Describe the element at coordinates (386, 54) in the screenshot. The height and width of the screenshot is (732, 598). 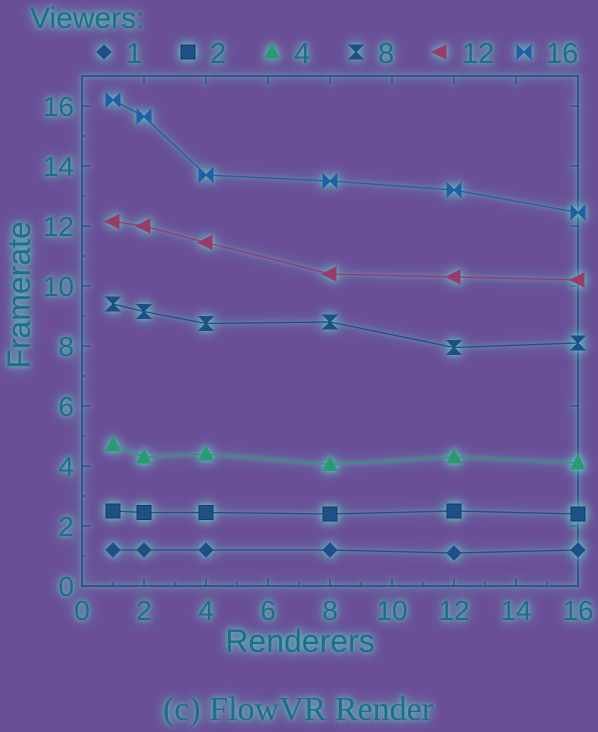
I see `legend-label-8: 8` at that location.